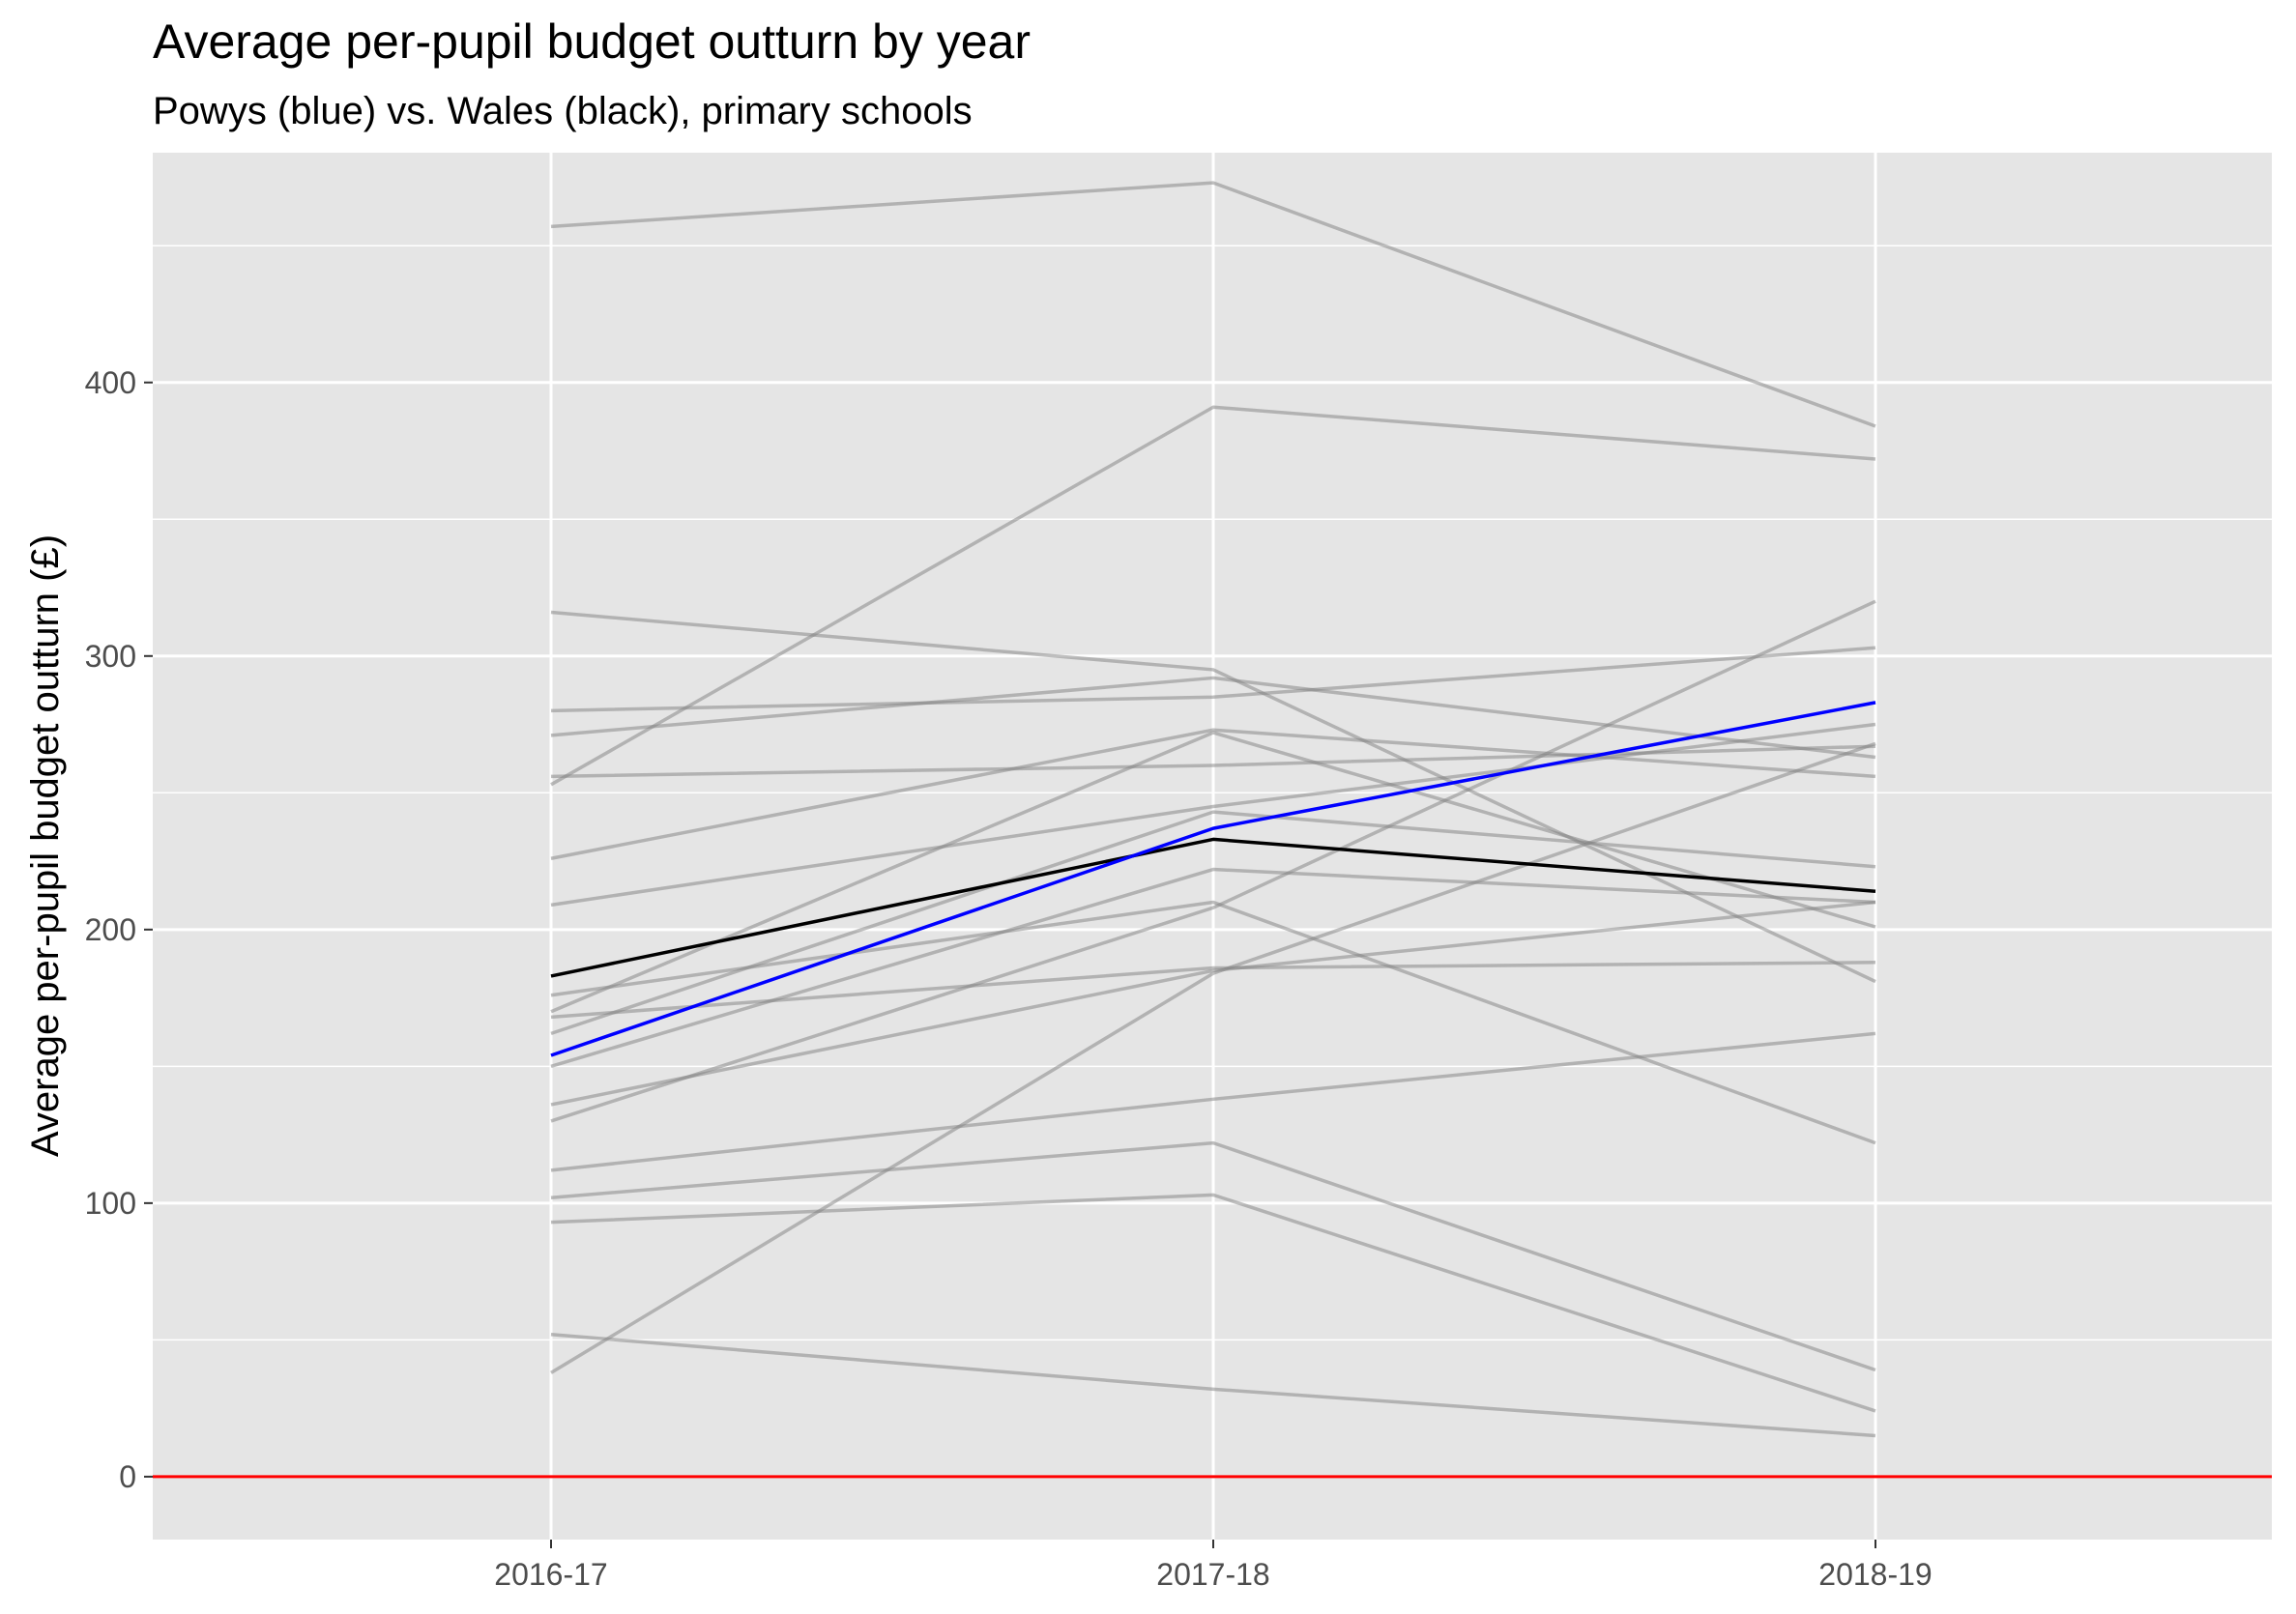 The image size is (2296, 1614). I want to click on y-tick-label: 300, so click(110, 656).